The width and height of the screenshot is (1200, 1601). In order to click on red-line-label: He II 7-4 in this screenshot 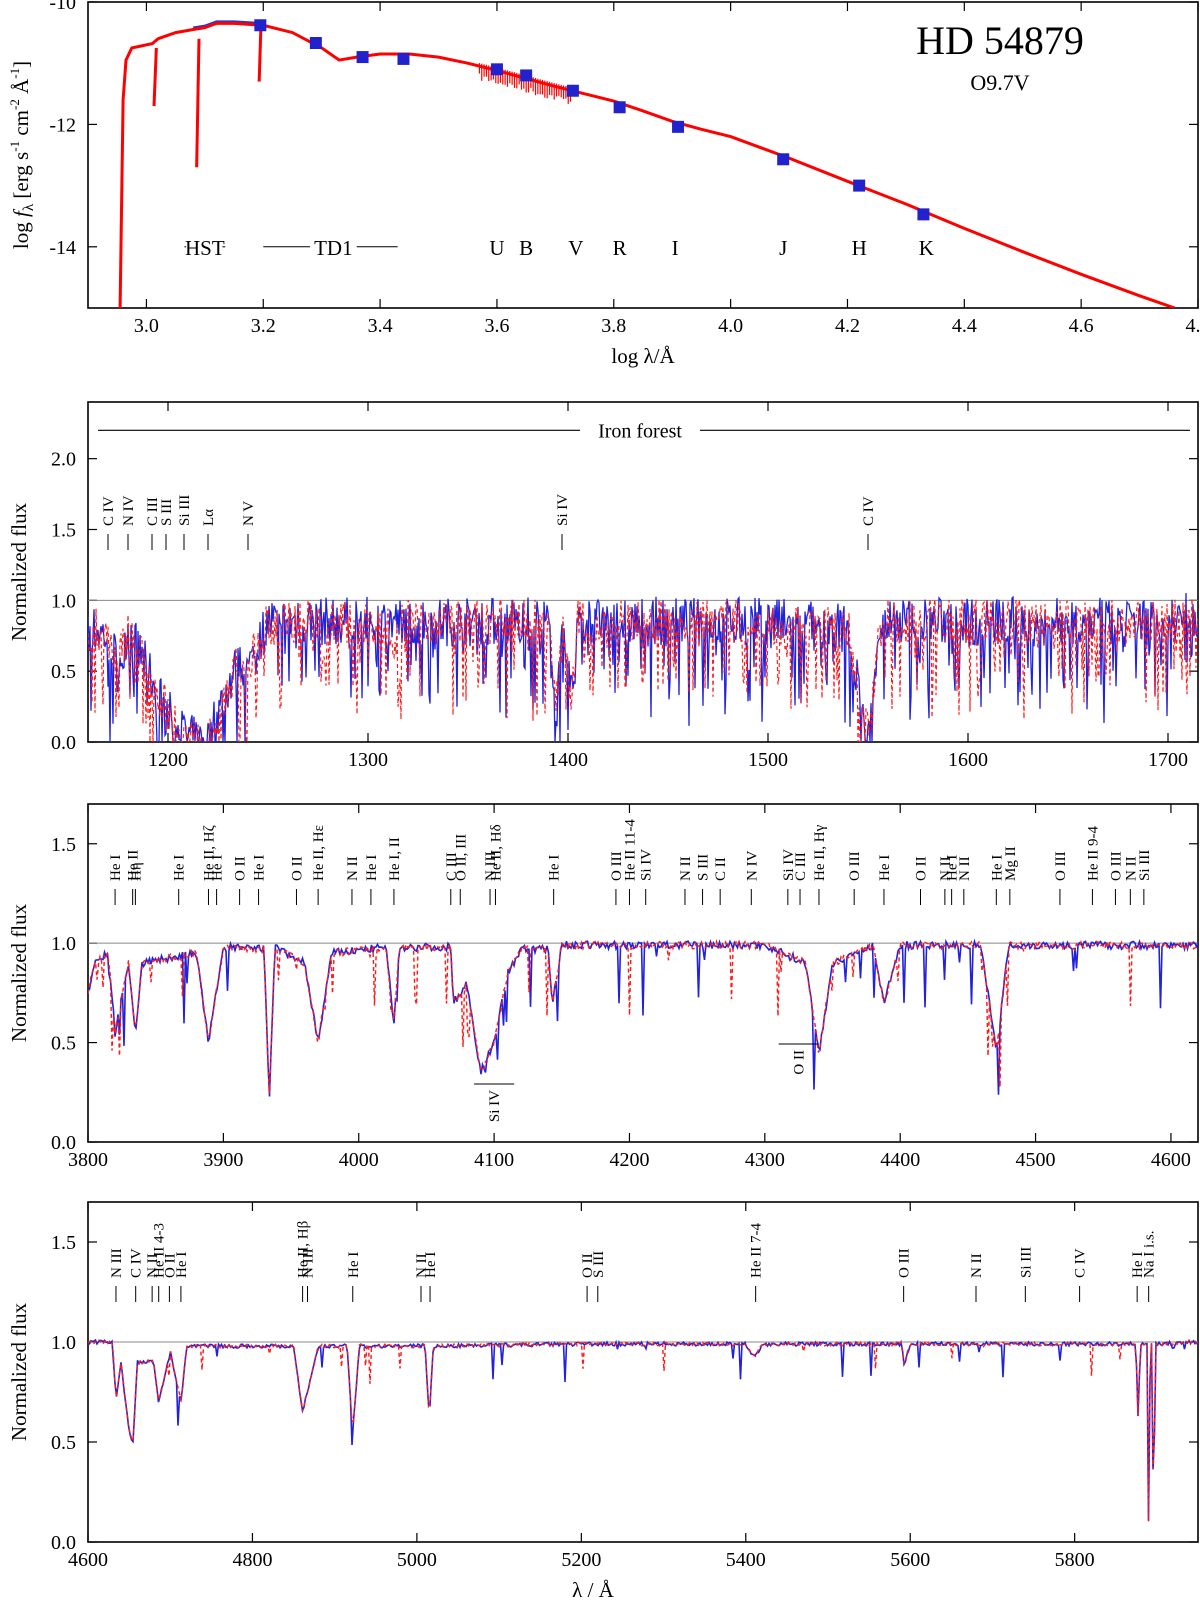, I will do `click(757, 1250)`.